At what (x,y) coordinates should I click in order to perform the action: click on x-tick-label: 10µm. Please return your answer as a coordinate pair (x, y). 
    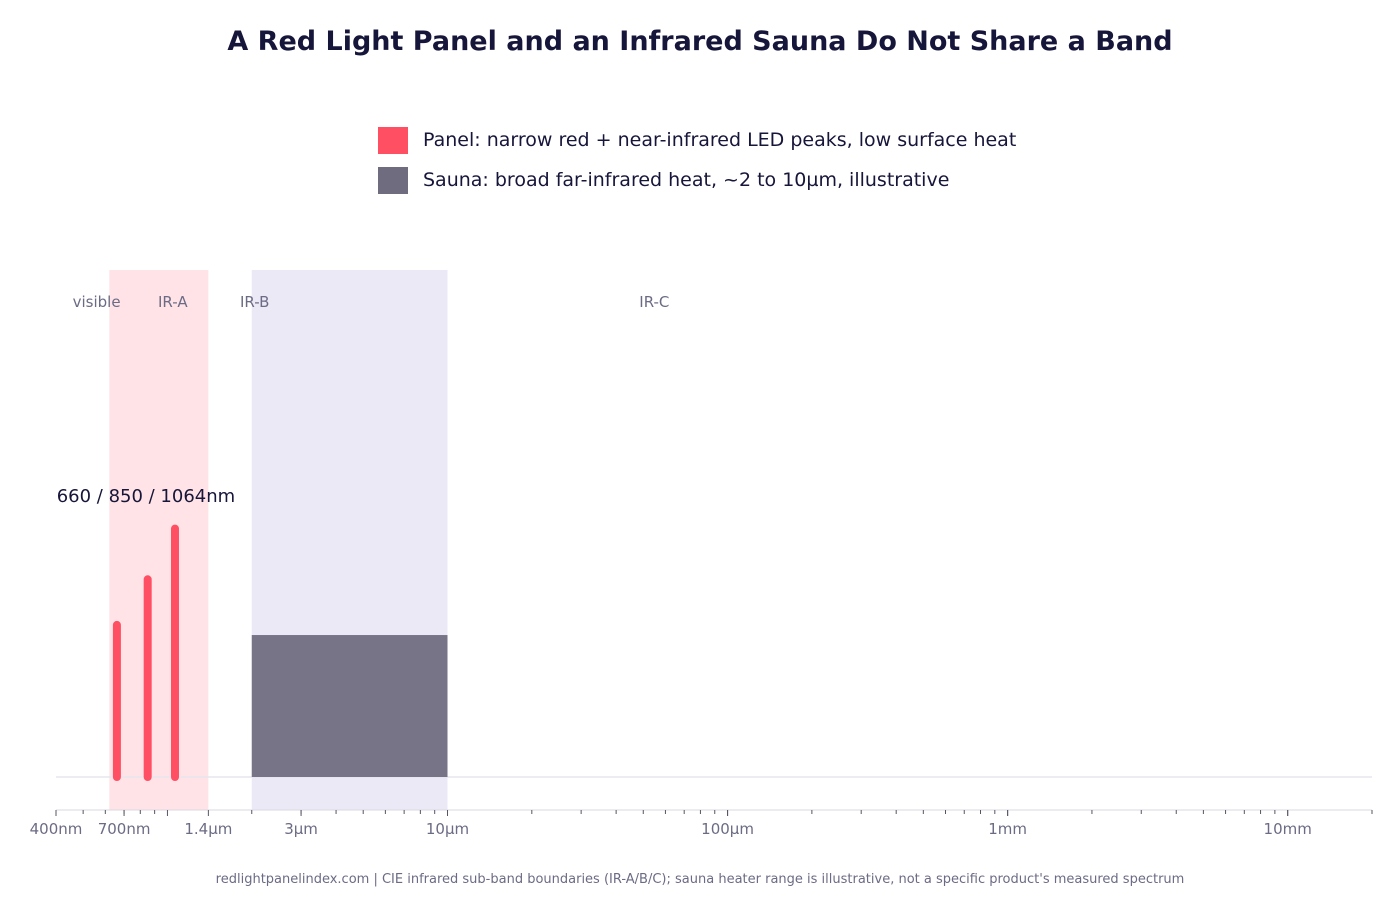
    Looking at the image, I should click on (447, 829).